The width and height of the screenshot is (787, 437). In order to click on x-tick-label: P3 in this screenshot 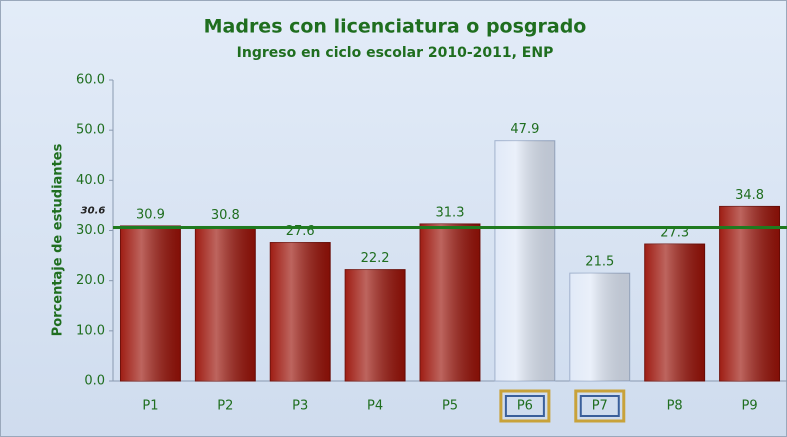, I will do `click(300, 406)`.